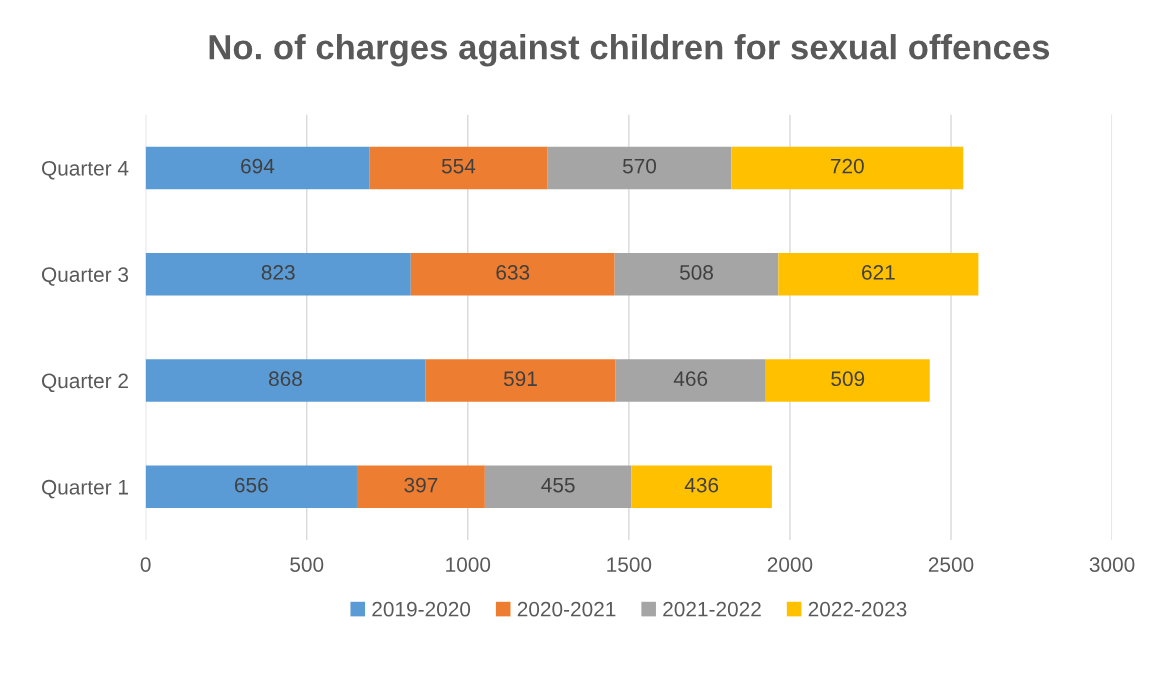  I want to click on y-tick-label: Quarter 2, so click(84, 383).